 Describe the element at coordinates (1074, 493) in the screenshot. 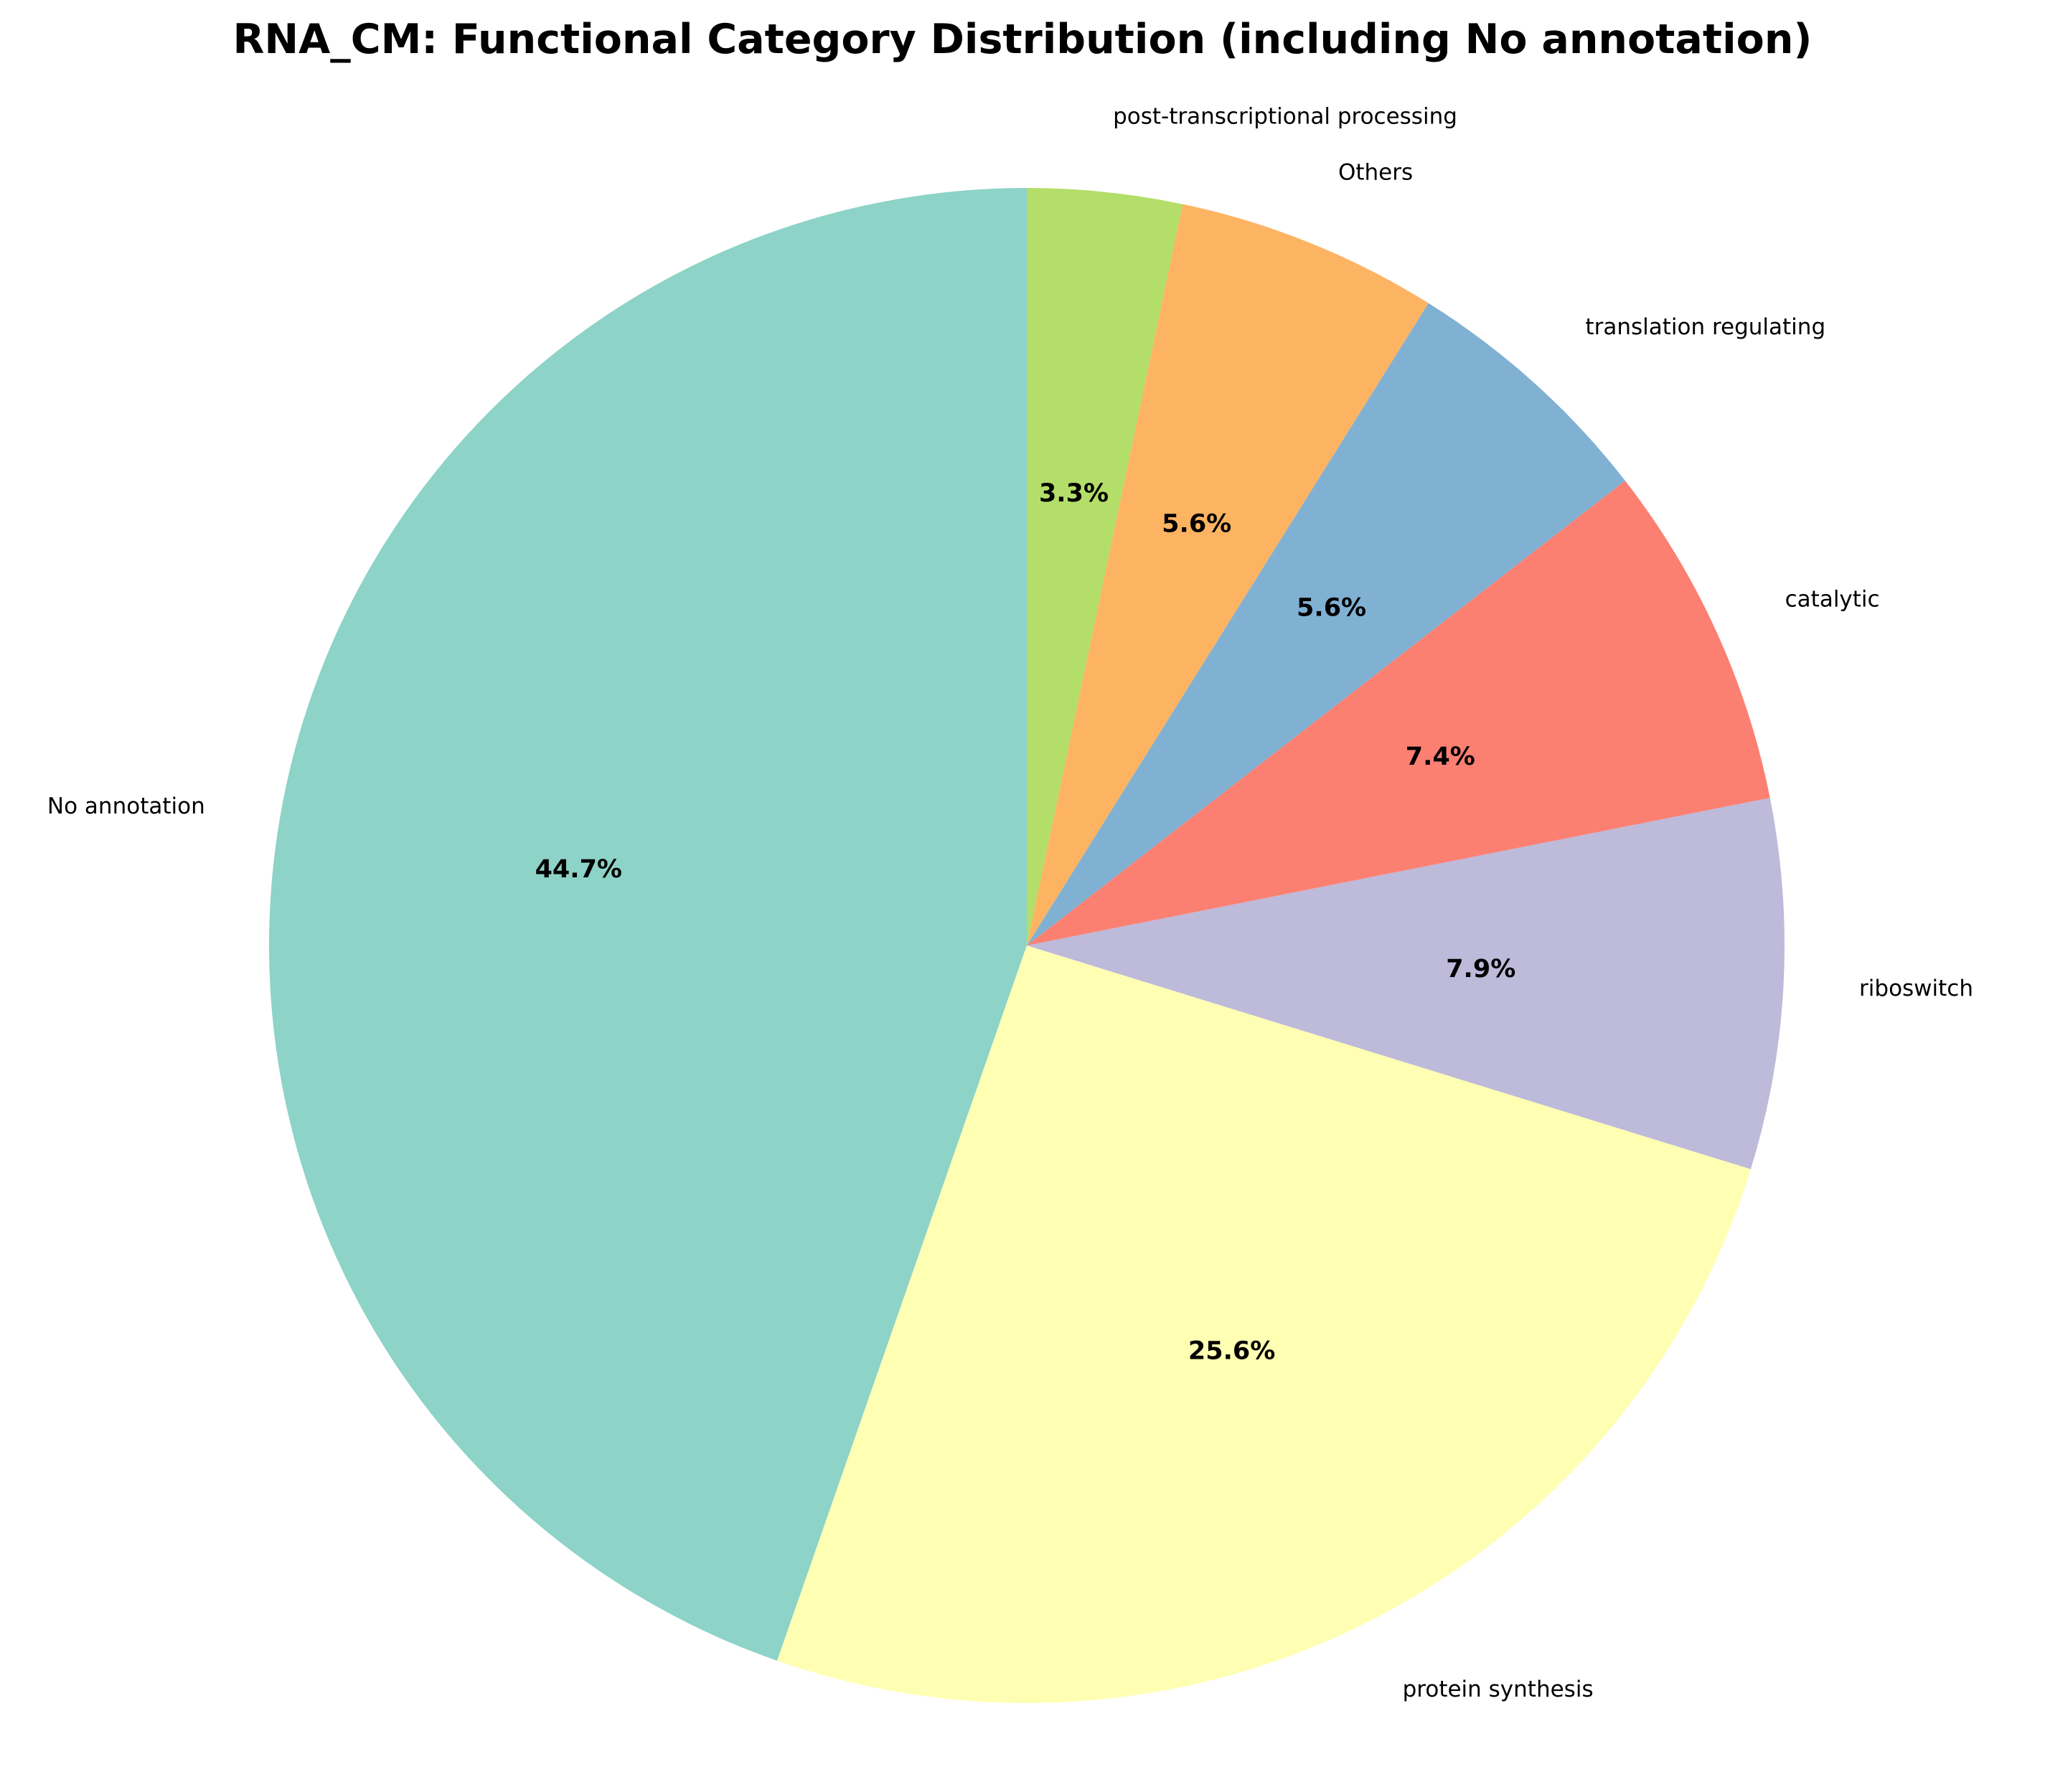

I see `percent-label-post-transcriptional-processing: 3.3%` at that location.